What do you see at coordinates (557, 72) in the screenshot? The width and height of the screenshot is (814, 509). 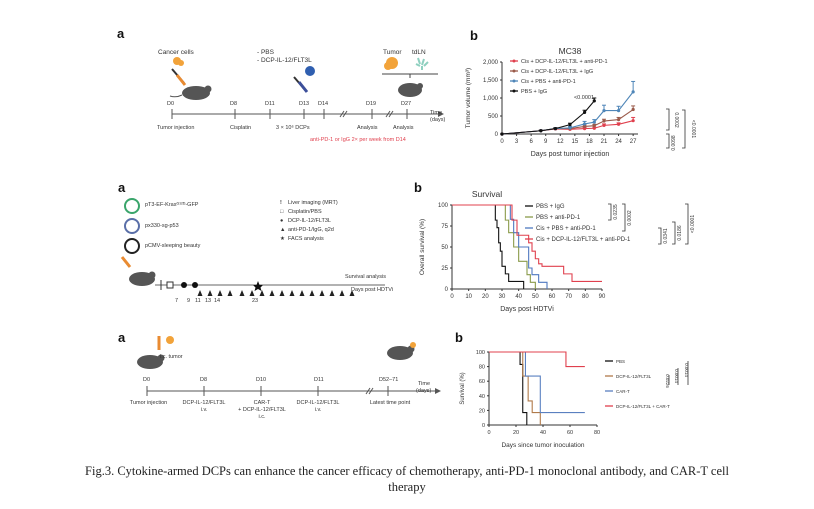 I see `legend-label: Cis + DCP-IL-12/FLT3L + IgG` at bounding box center [557, 72].